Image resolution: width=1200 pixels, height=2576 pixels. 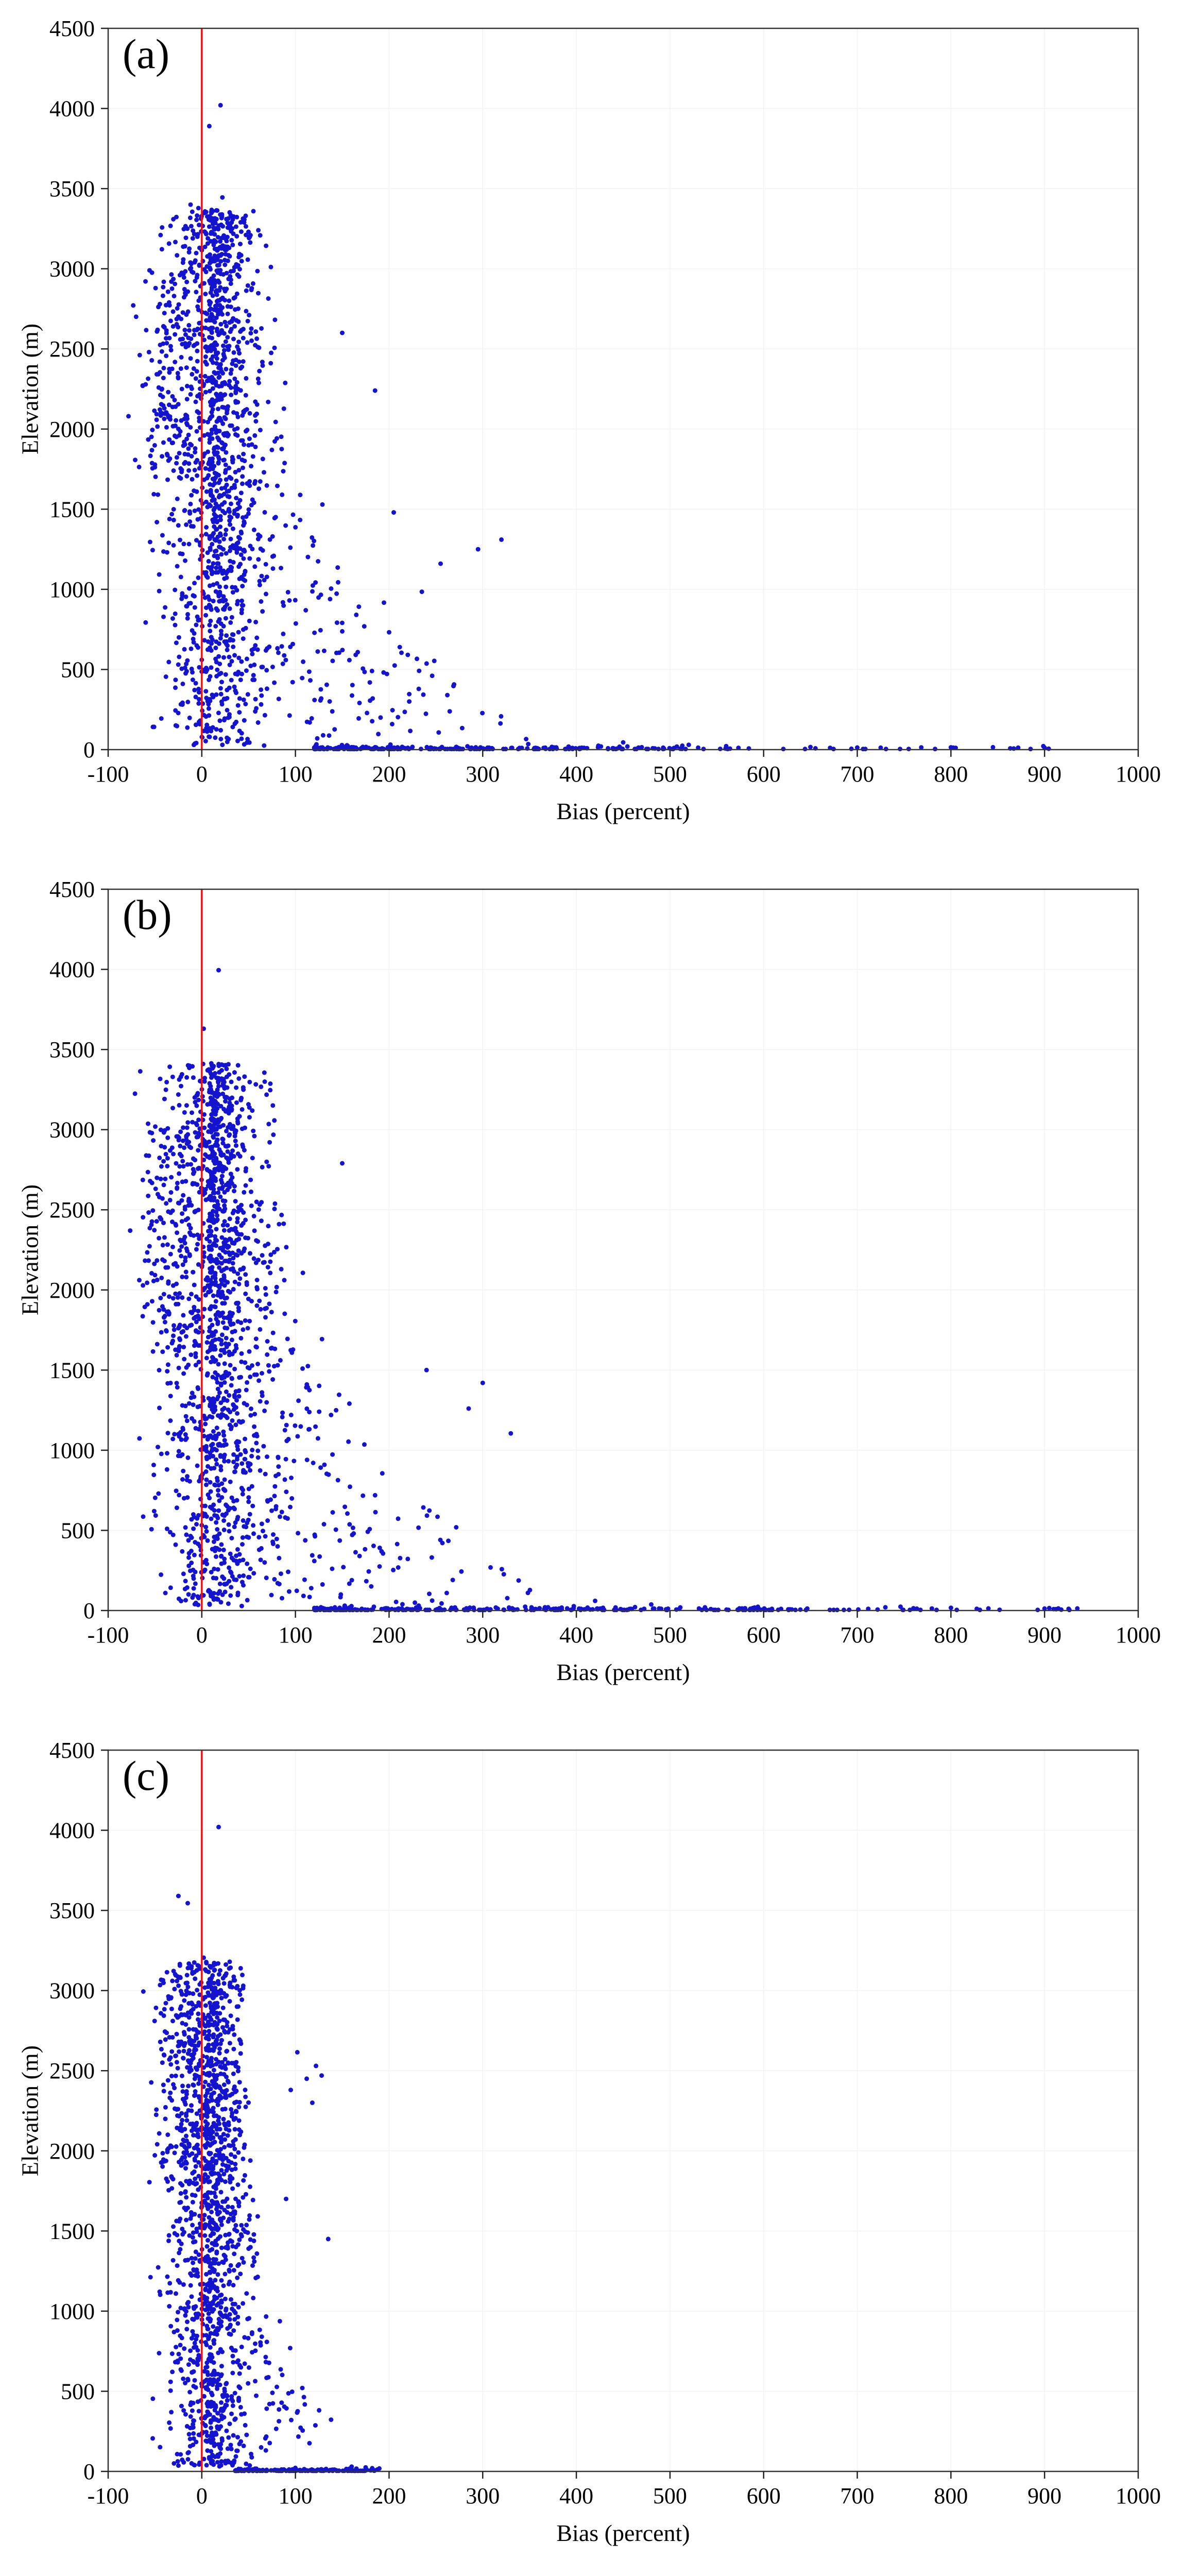 I want to click on panel-letter-c: (c), so click(x=146, y=1775).